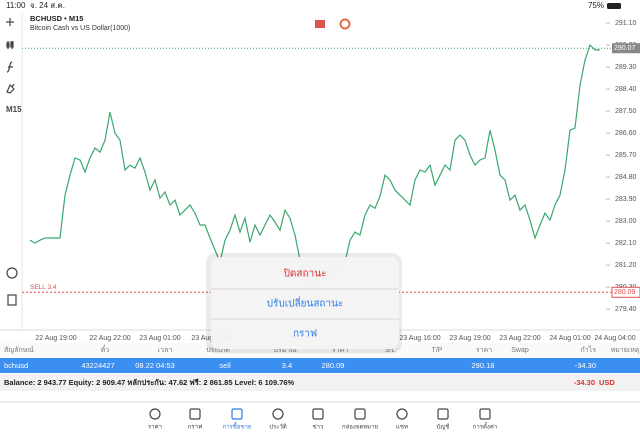 The image size is (640, 447). I want to click on column-header: กำไร, so click(589, 349).